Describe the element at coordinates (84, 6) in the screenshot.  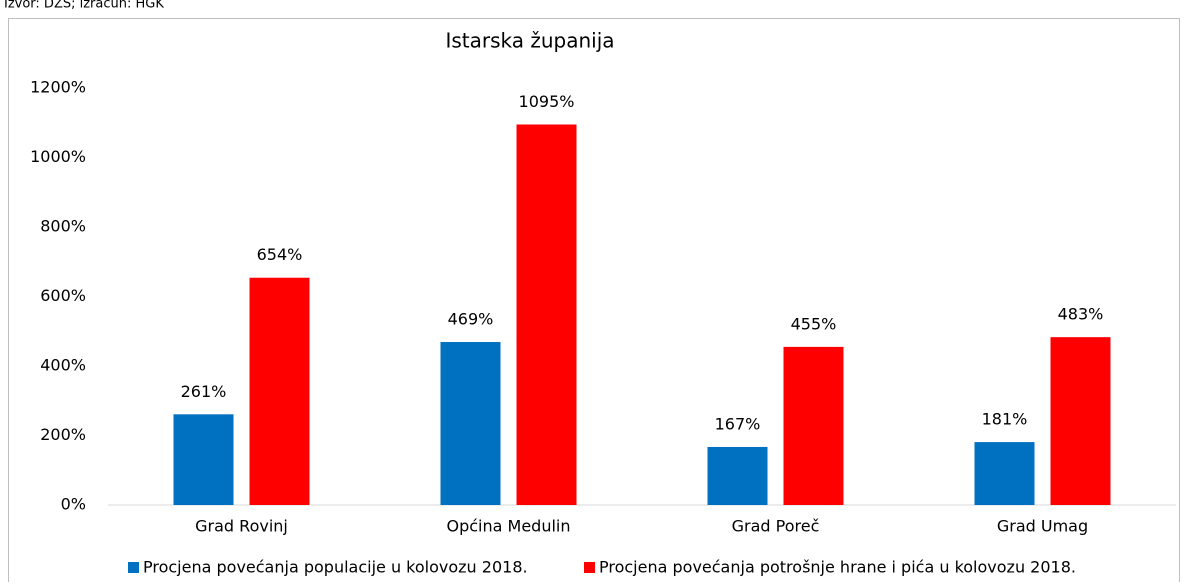
I see `source-note: Izvor: DZS; izračun: HGK` at that location.